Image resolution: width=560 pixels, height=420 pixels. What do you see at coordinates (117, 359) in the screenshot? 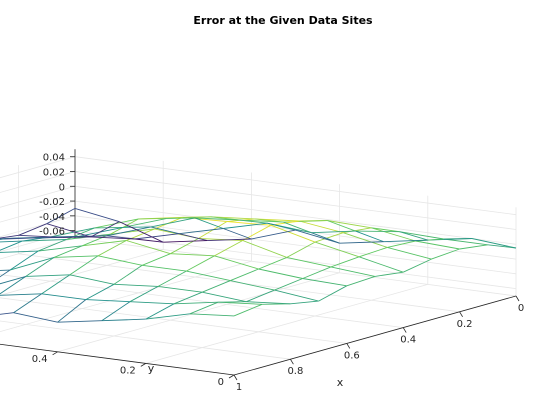
I see `y-axis-line` at bounding box center [117, 359].